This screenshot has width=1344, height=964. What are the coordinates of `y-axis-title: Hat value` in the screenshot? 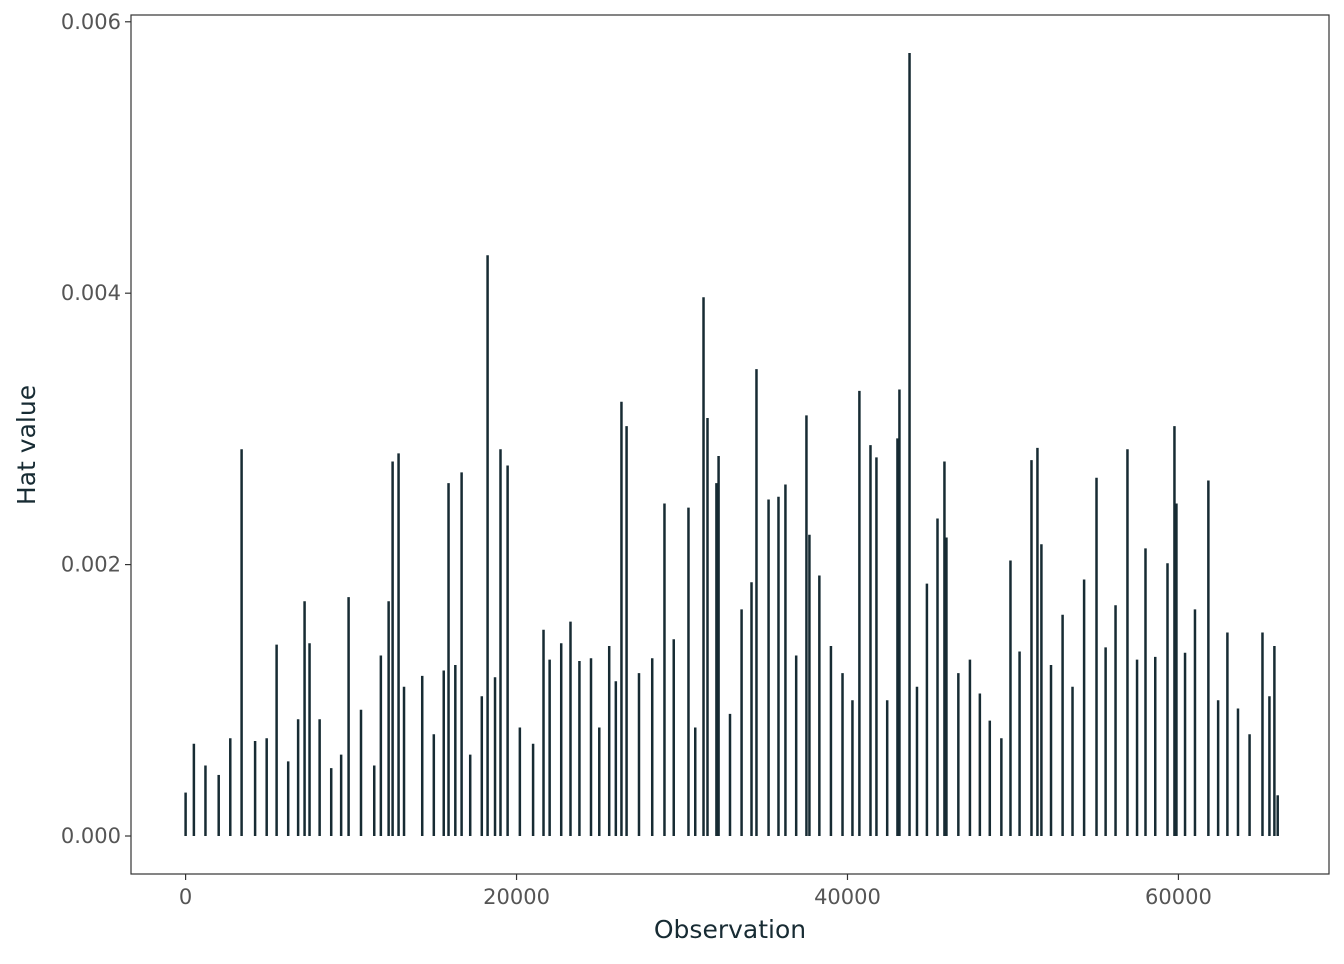 It's located at (26, 445).